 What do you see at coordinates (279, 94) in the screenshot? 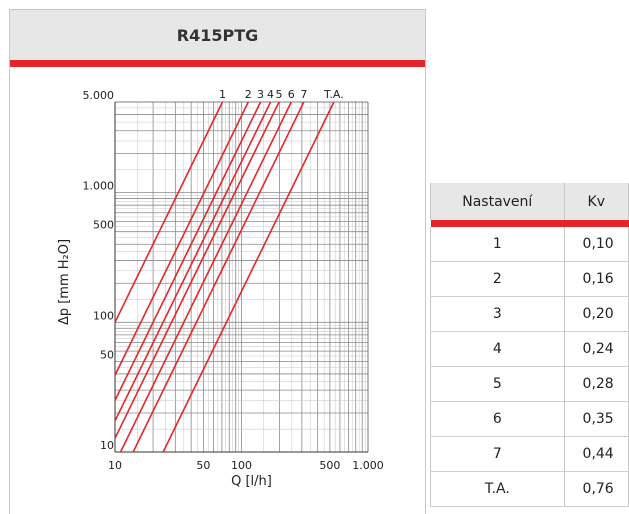
I see `series-label: 5` at bounding box center [279, 94].